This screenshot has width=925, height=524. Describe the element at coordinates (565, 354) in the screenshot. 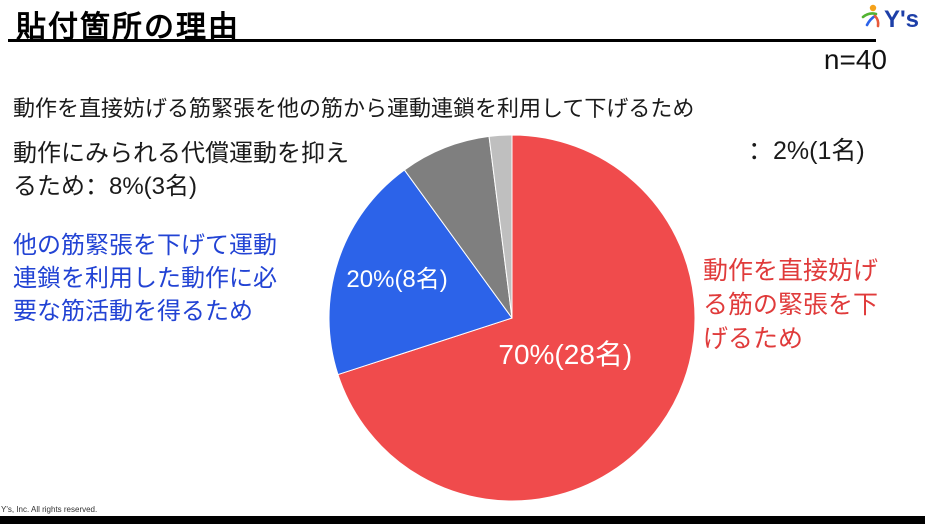

I see `pie-slice-0-value-label: 70%(28名)` at that location.